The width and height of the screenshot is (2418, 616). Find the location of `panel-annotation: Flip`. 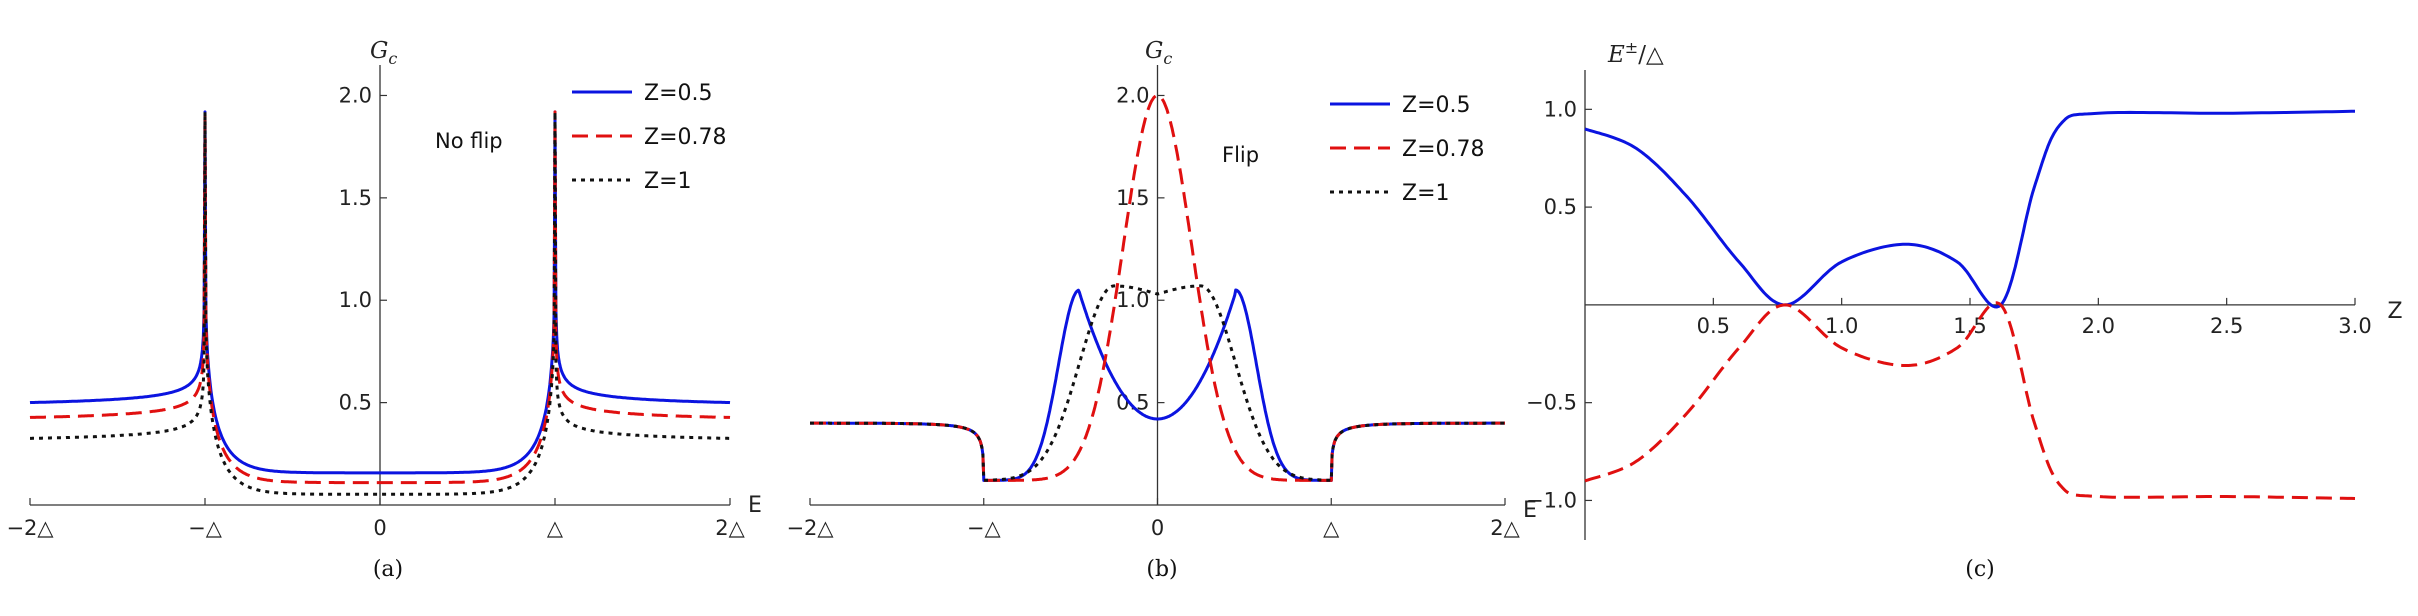

panel-annotation: Flip is located at coordinates (1240, 155).